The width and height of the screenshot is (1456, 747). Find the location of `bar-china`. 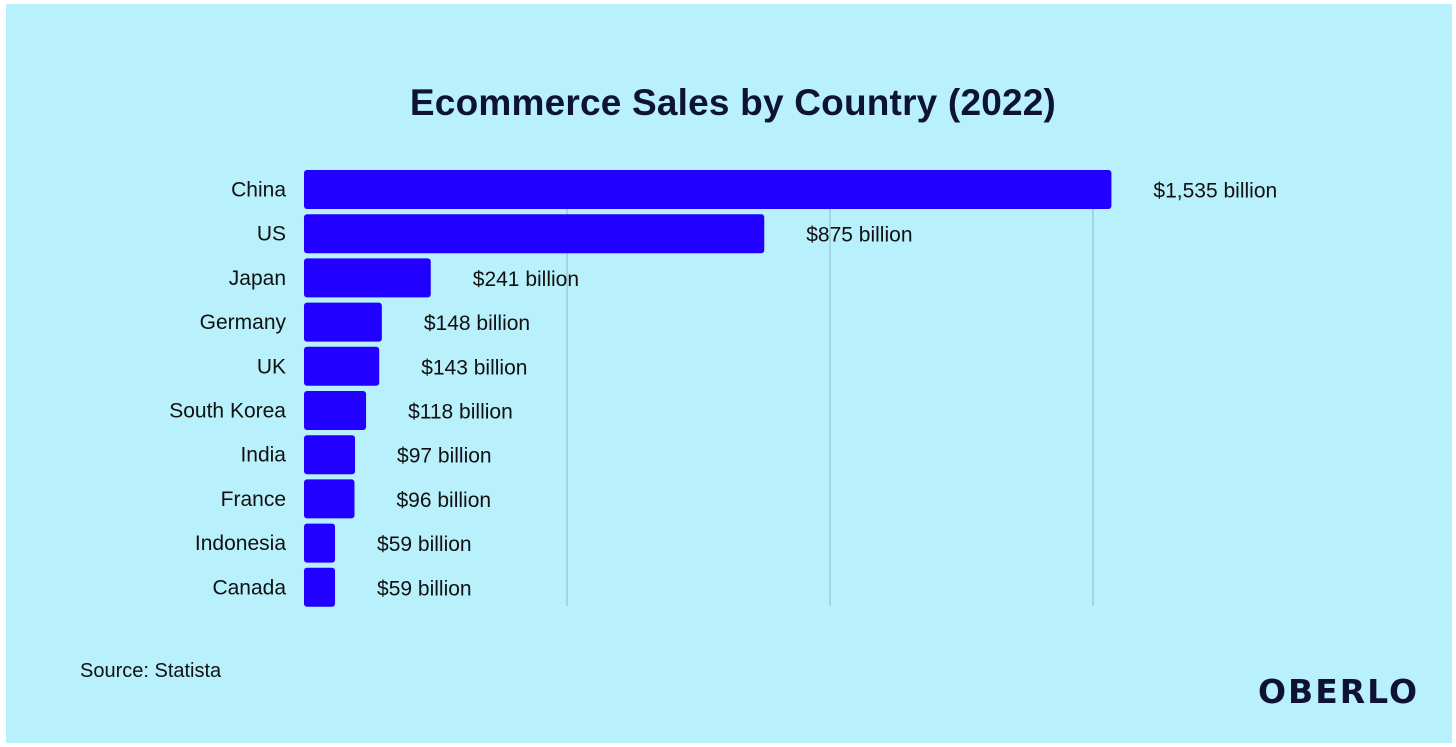

bar-china is located at coordinates (708, 189).